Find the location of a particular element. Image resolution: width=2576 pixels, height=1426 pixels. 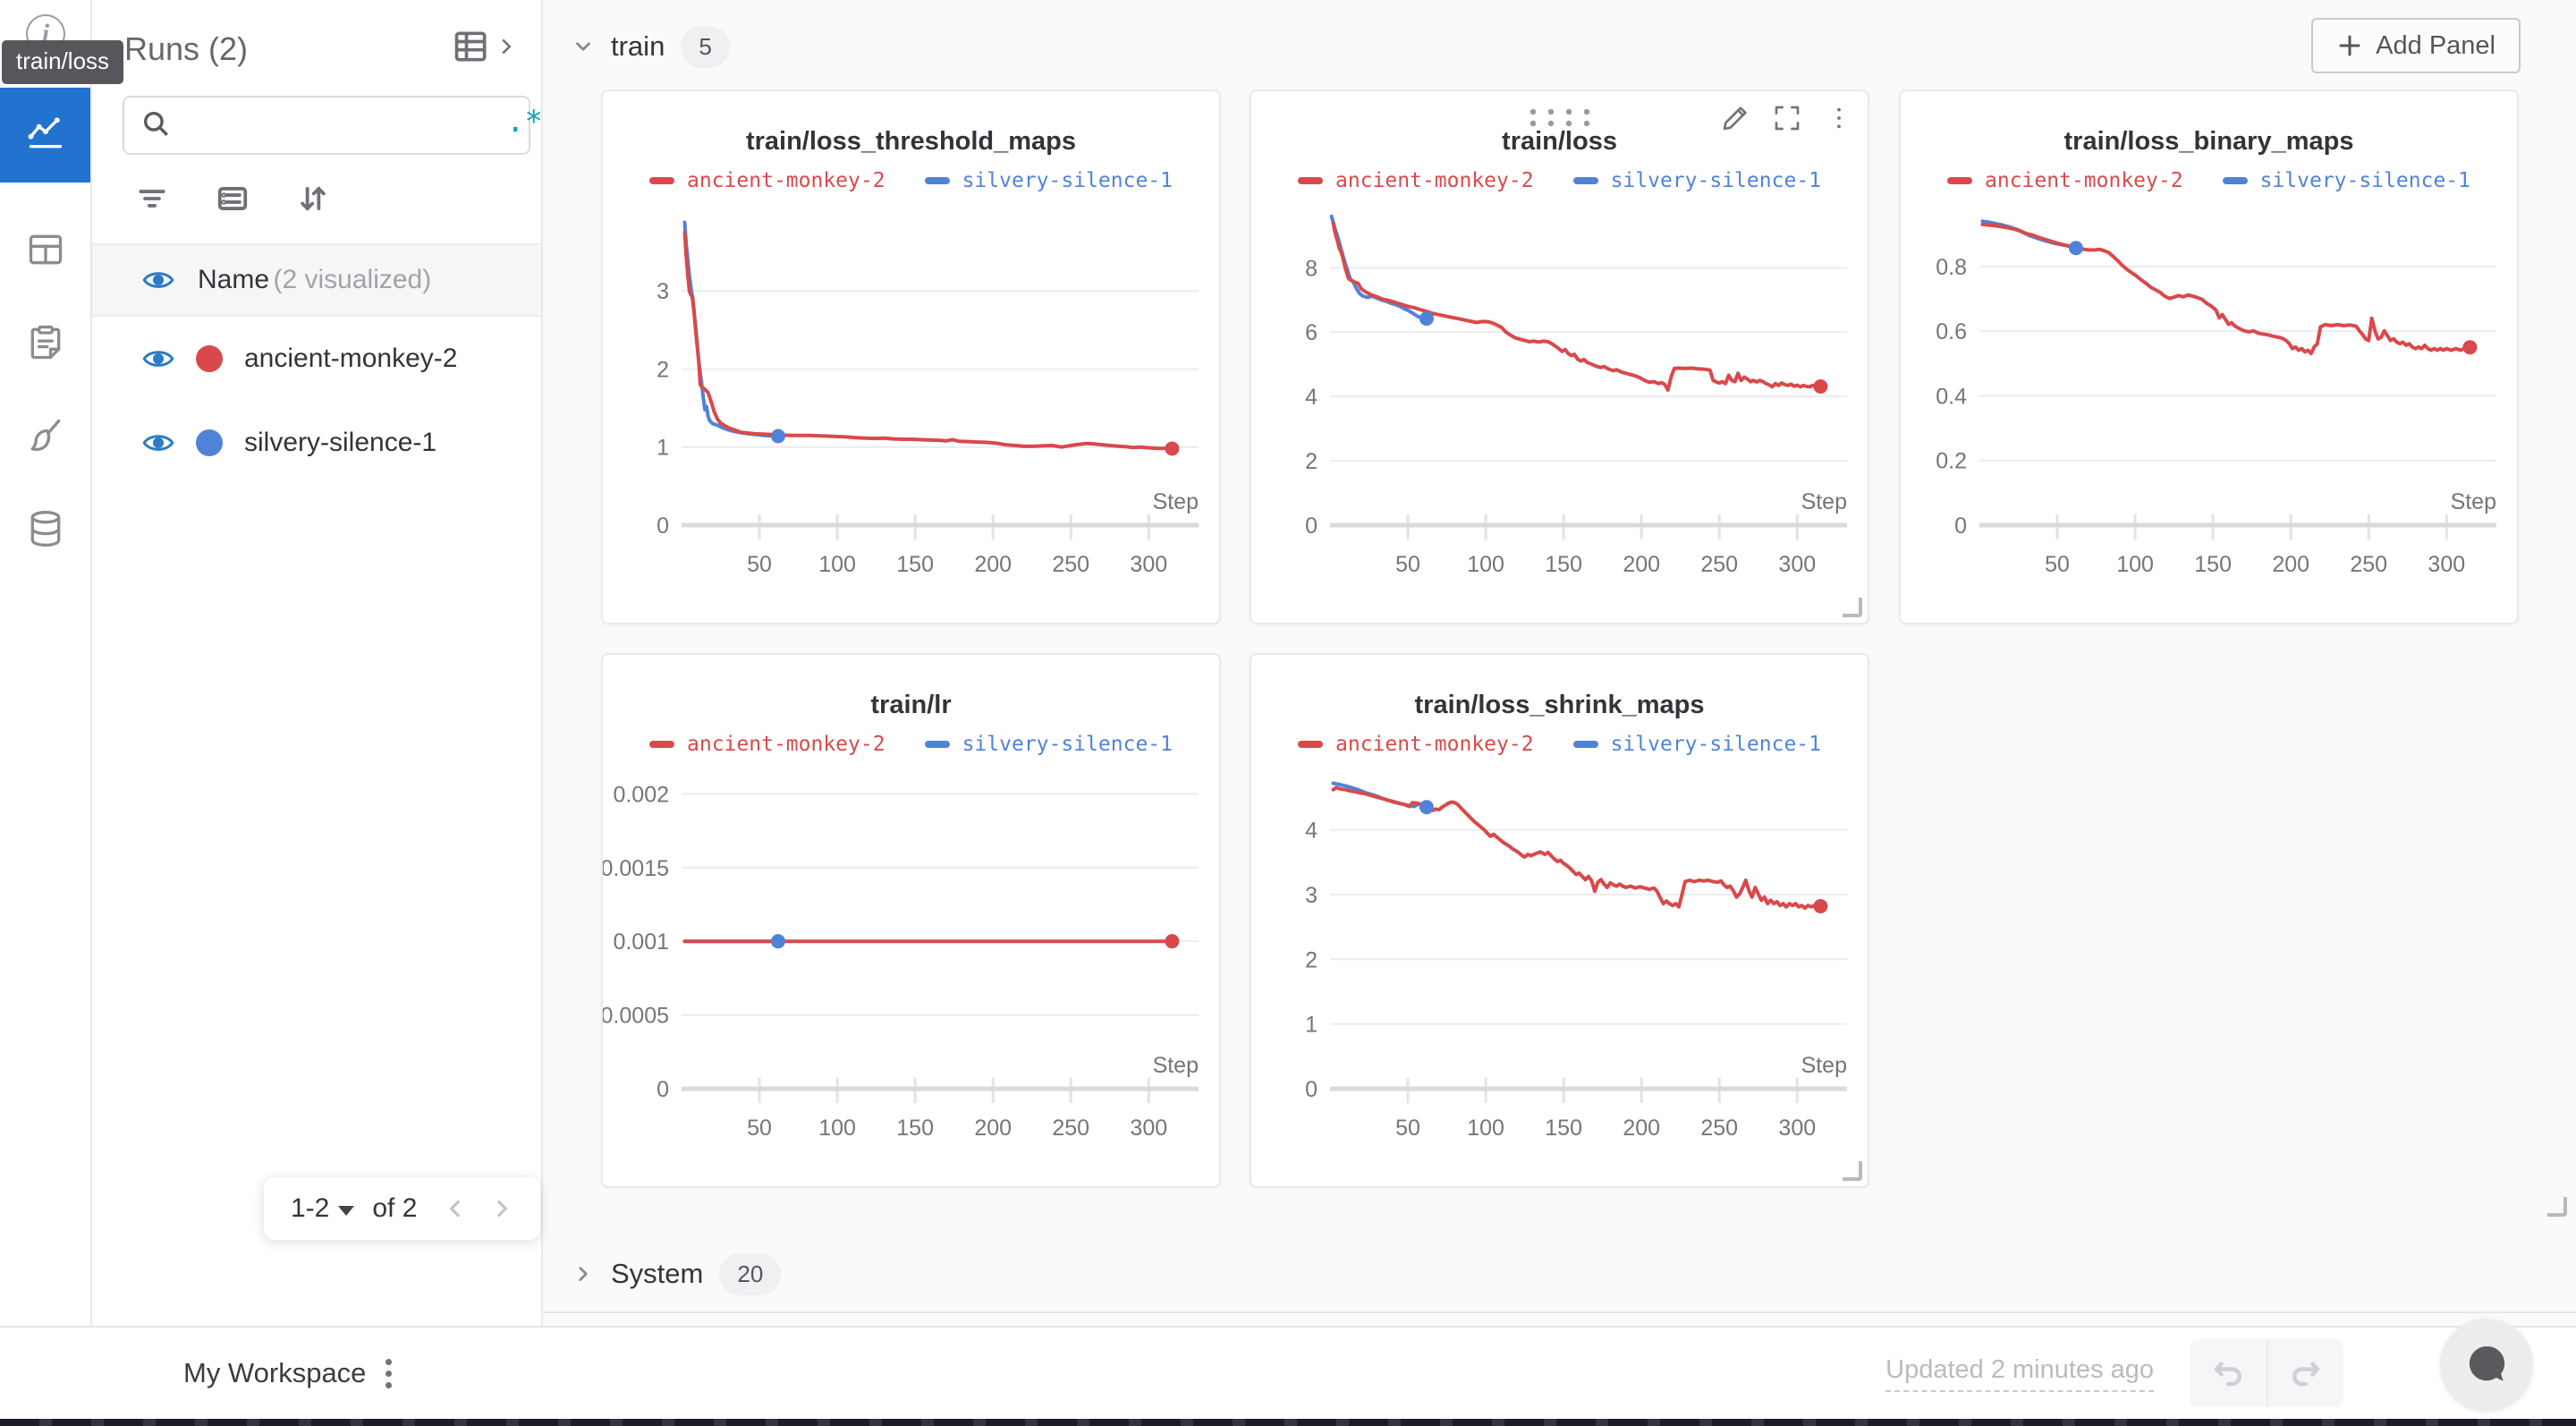

redo-button is located at coordinates (2305, 1373).